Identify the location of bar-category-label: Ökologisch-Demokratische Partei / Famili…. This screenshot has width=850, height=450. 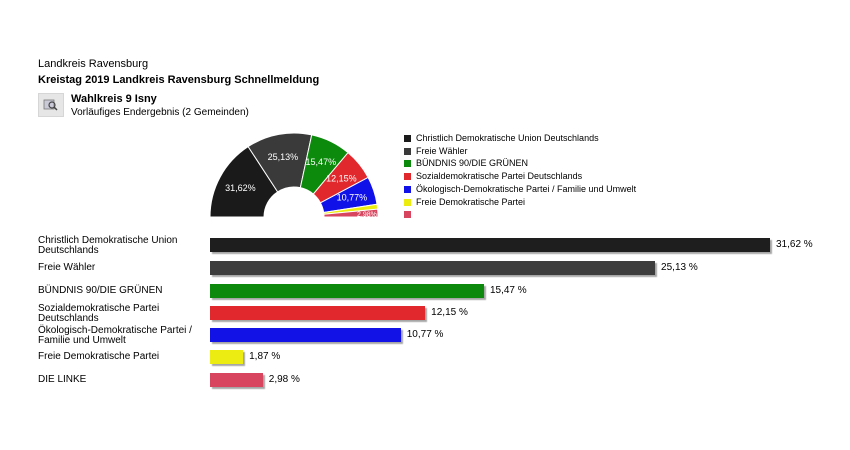
(115, 335).